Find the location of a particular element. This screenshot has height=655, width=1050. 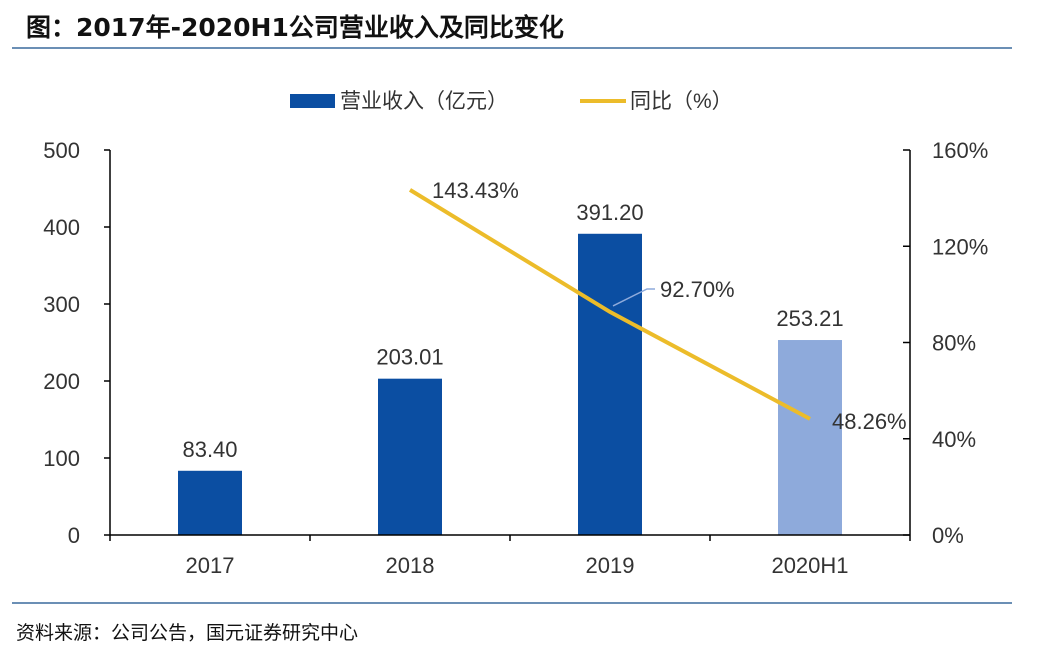

yoy-data-label: 92.70% is located at coordinates (697, 289).